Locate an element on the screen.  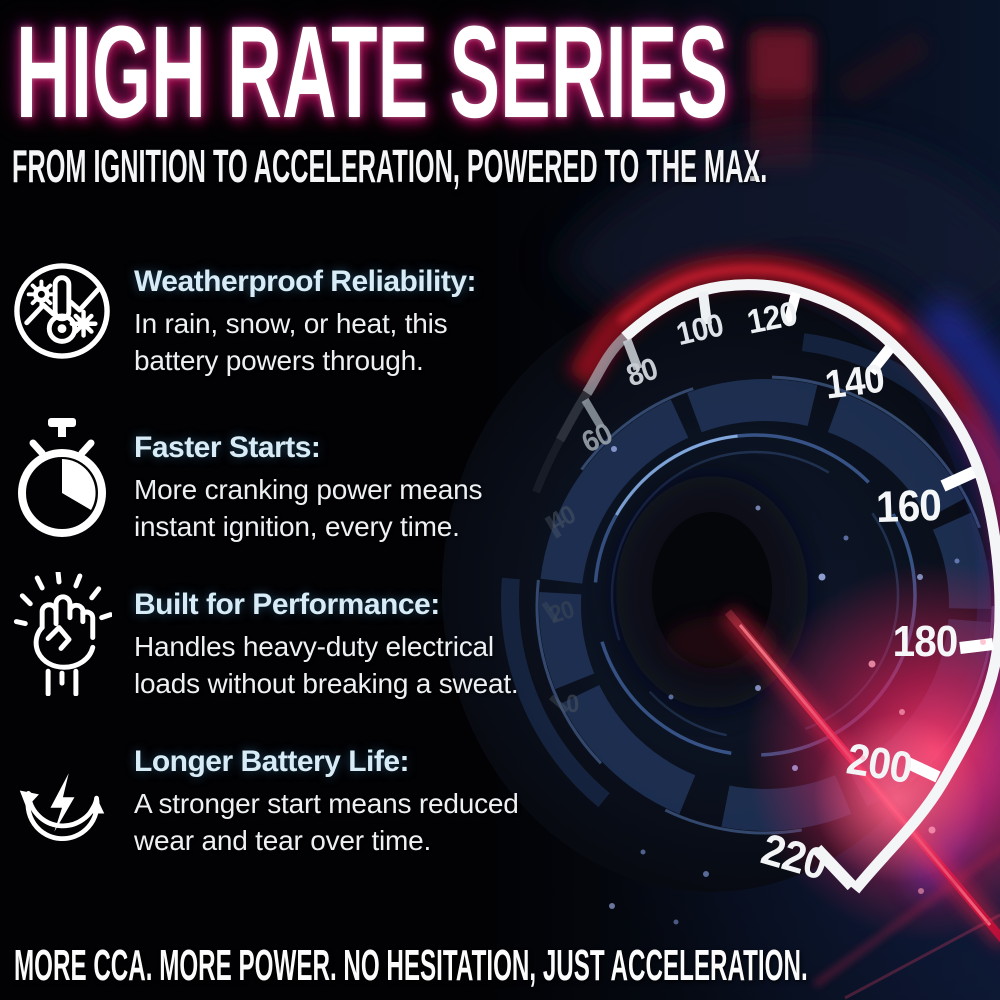
feature-body-line2: battery powers through. is located at coordinates (279, 360).